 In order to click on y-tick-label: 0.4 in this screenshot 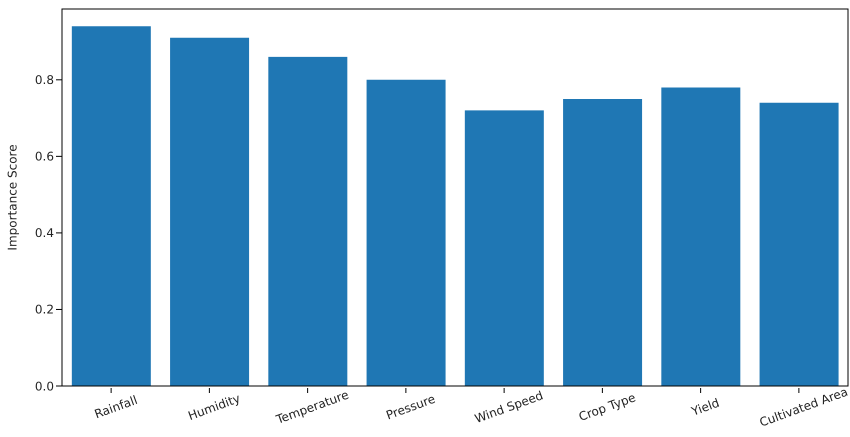, I will do `click(44, 233)`.